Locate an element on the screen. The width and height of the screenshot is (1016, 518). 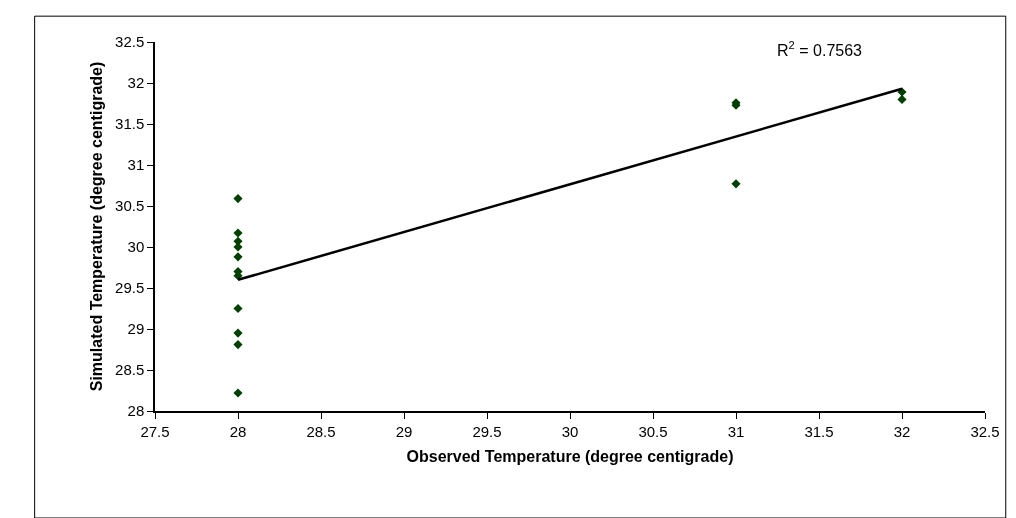
y-tick-label: 30 is located at coordinates (136, 247).